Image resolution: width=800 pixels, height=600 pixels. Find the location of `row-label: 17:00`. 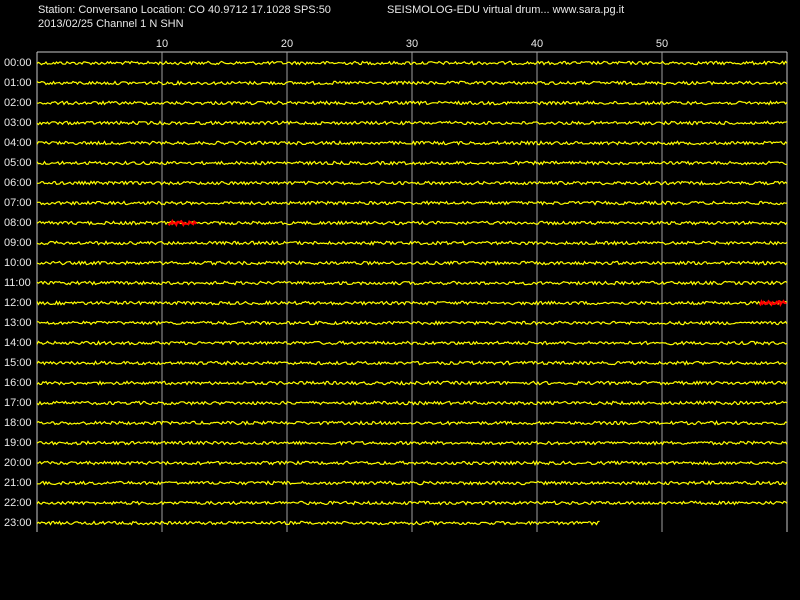

row-label: 17:00 is located at coordinates (18, 403).